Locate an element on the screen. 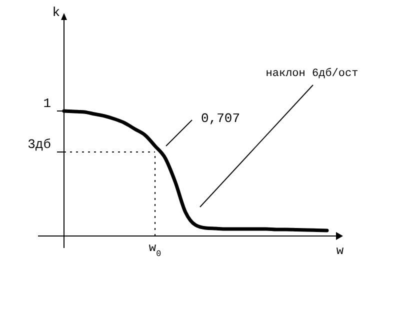 The height and width of the screenshot is (324, 400). text: w$_{0}$ is located at coordinates (155, 250).